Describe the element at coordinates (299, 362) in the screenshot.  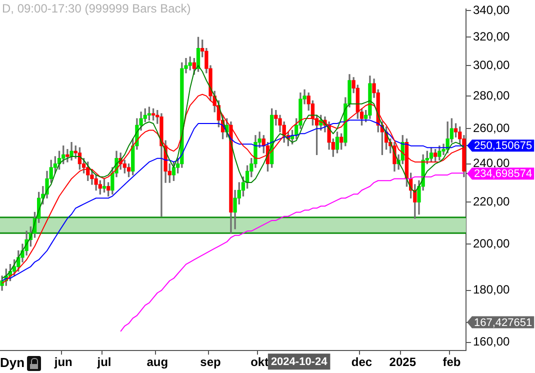
I see `text: 2024-10-24` at that location.